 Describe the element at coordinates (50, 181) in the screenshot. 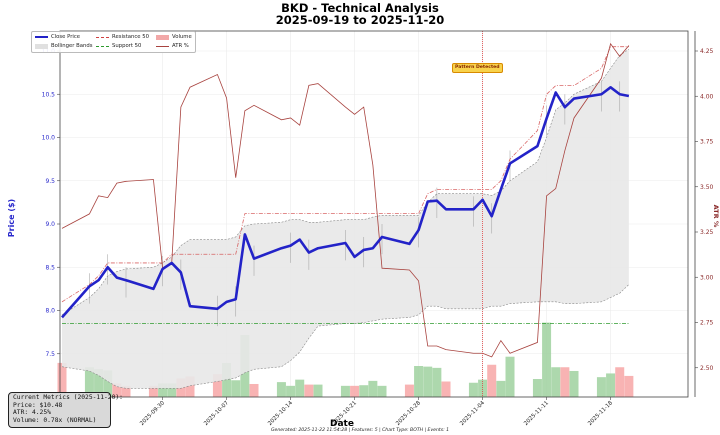

I see `price-tick-label: 9.5` at that location.